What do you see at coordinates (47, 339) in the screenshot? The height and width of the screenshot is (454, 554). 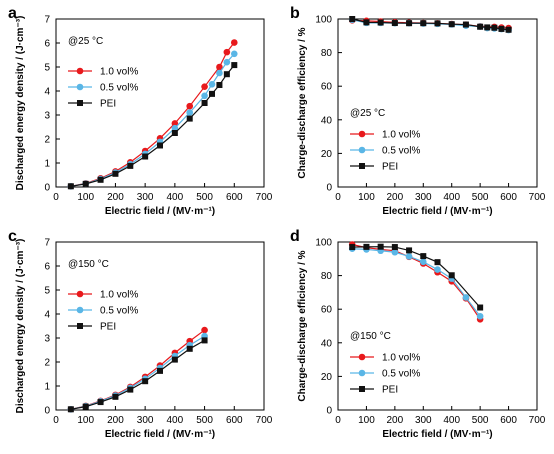 I see `y-tick-label: 3` at bounding box center [47, 339].